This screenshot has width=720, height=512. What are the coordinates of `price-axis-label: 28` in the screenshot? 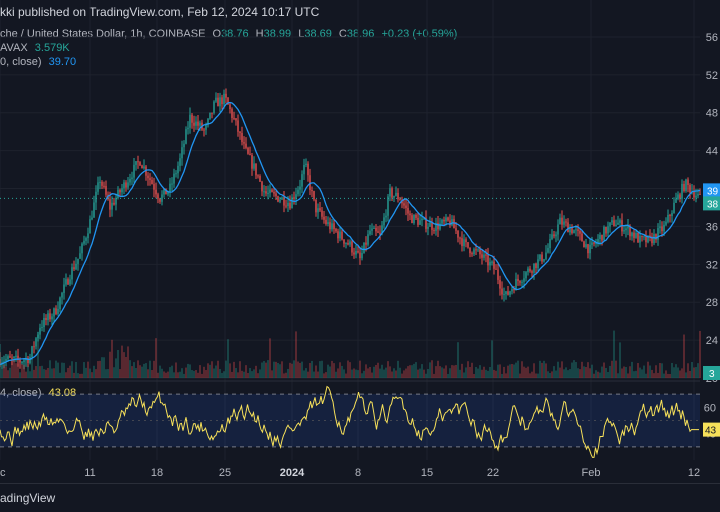 It's located at (712, 303).